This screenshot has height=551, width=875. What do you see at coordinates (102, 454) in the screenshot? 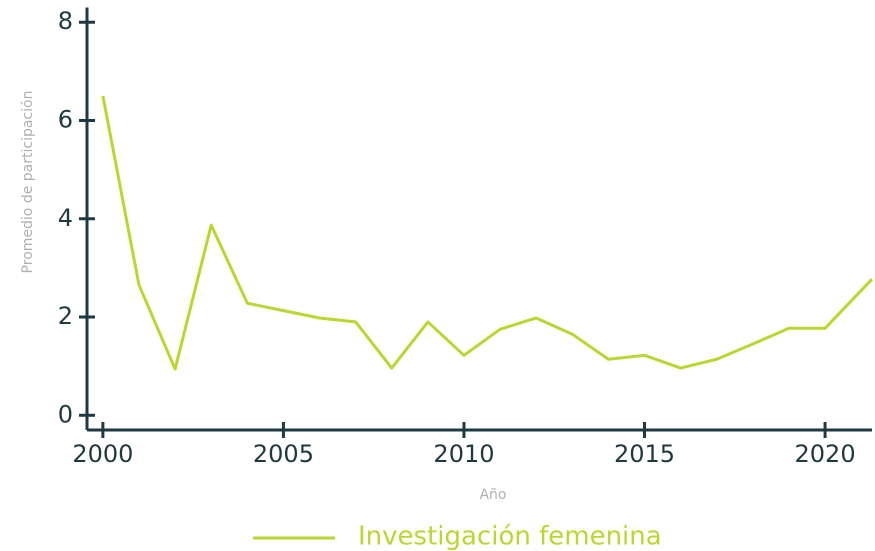
I see `x-tick-label: 2000` at bounding box center [102, 454].